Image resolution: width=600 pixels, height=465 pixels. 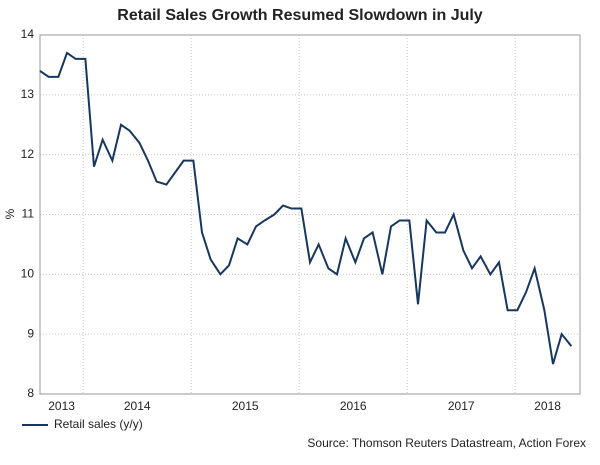 What do you see at coordinates (547, 406) in the screenshot?
I see `x-tick-label: 2018` at bounding box center [547, 406].